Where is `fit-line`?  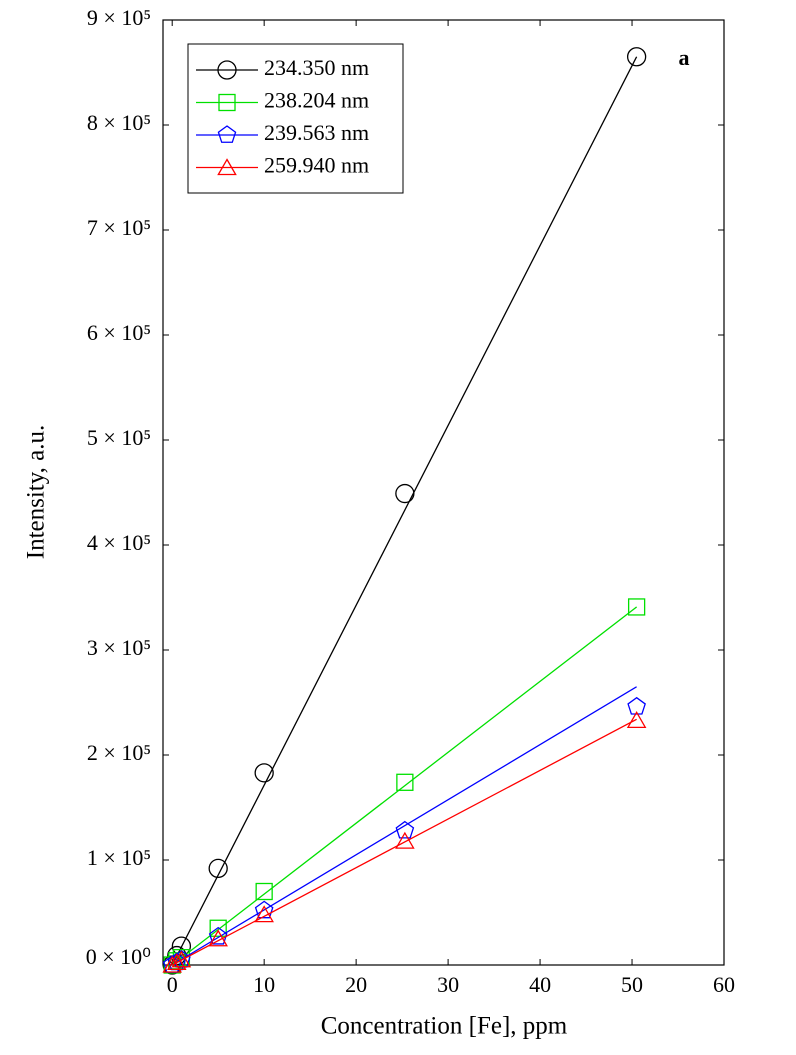
fit-line is located at coordinates (404, 842).